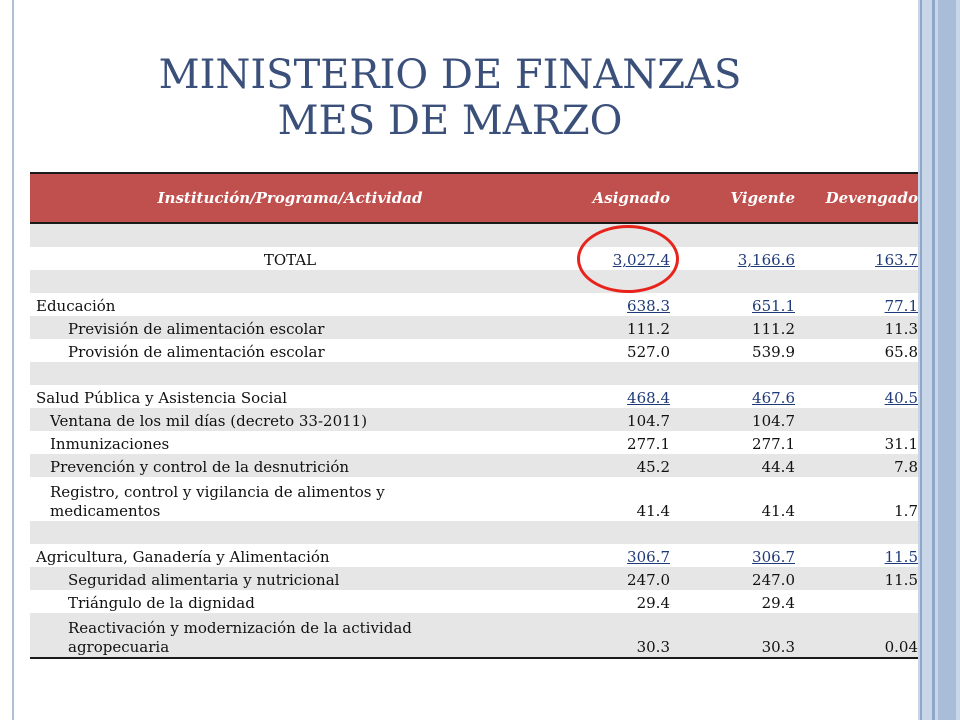 The image size is (960, 720). I want to click on cell-devengado: 31.1, so click(856, 442).